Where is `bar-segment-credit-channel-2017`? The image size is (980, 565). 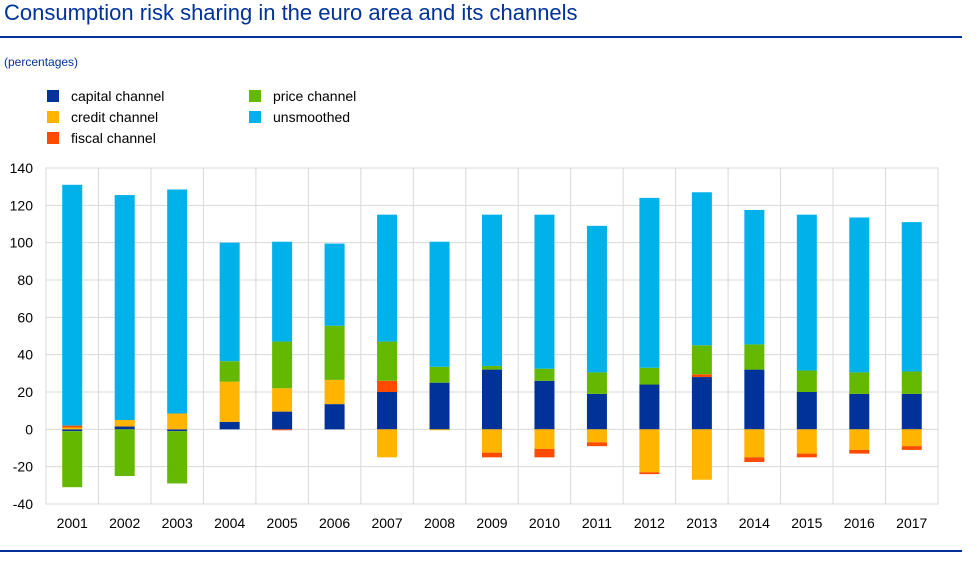
bar-segment-credit-channel-2017 is located at coordinates (911, 438).